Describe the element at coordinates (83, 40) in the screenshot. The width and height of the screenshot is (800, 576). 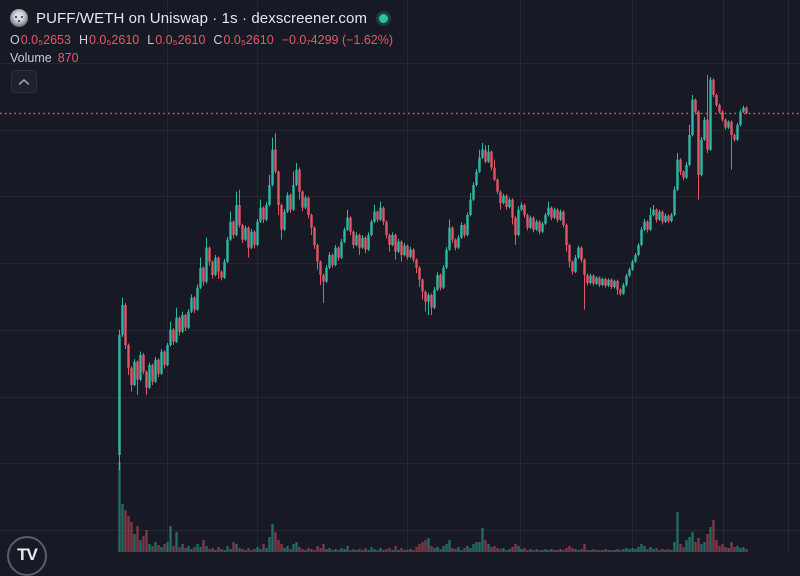
I see `high-label: H` at that location.